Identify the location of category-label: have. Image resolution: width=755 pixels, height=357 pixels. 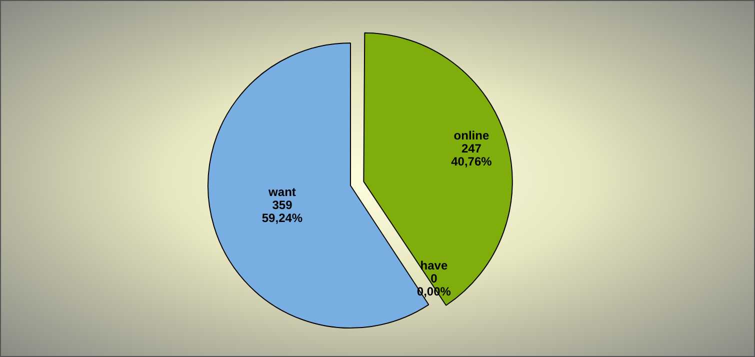
(434, 265).